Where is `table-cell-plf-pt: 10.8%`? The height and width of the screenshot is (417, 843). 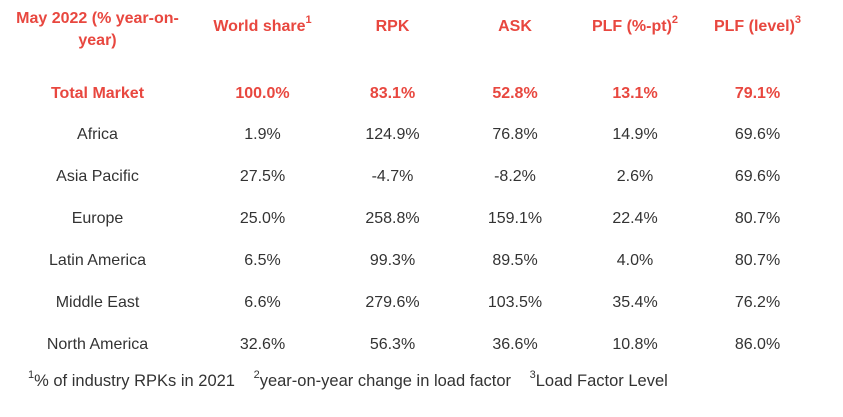
table-cell-plf-pt: 10.8% is located at coordinates (635, 344).